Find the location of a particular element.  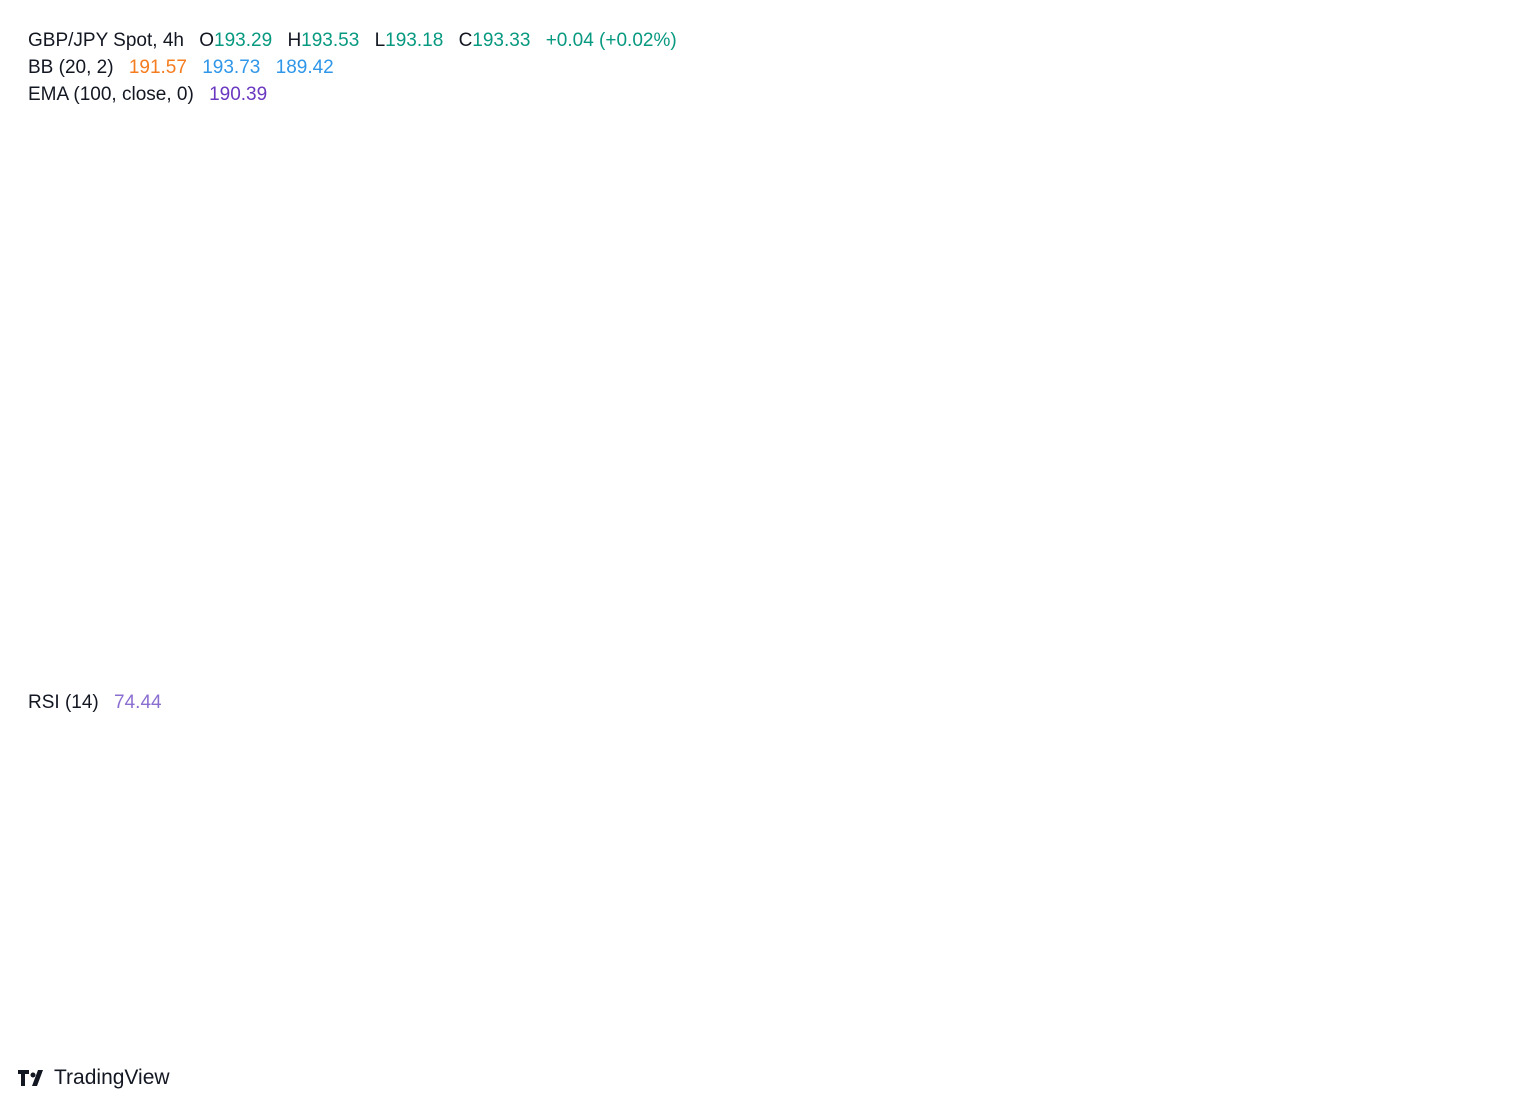

change-value: +0.04 (+0.02%) is located at coordinates (611, 40).